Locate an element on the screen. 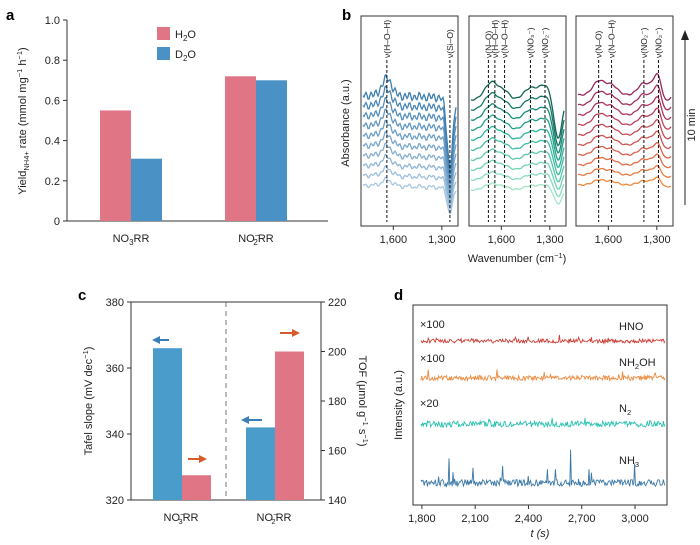 The image size is (700, 545). panel-d-xtick-label: 2,100 is located at coordinates (475, 519).